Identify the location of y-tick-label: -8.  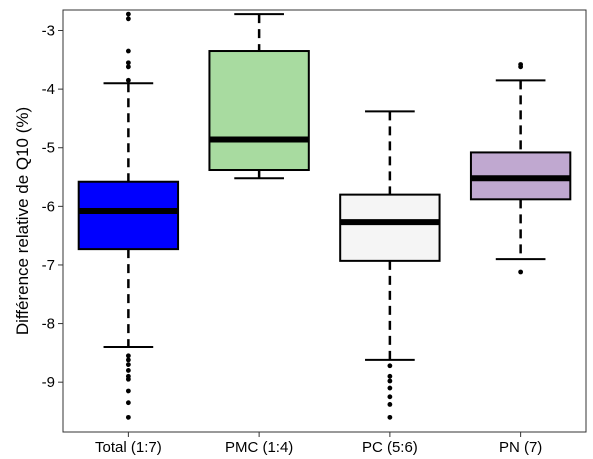
(48, 324).